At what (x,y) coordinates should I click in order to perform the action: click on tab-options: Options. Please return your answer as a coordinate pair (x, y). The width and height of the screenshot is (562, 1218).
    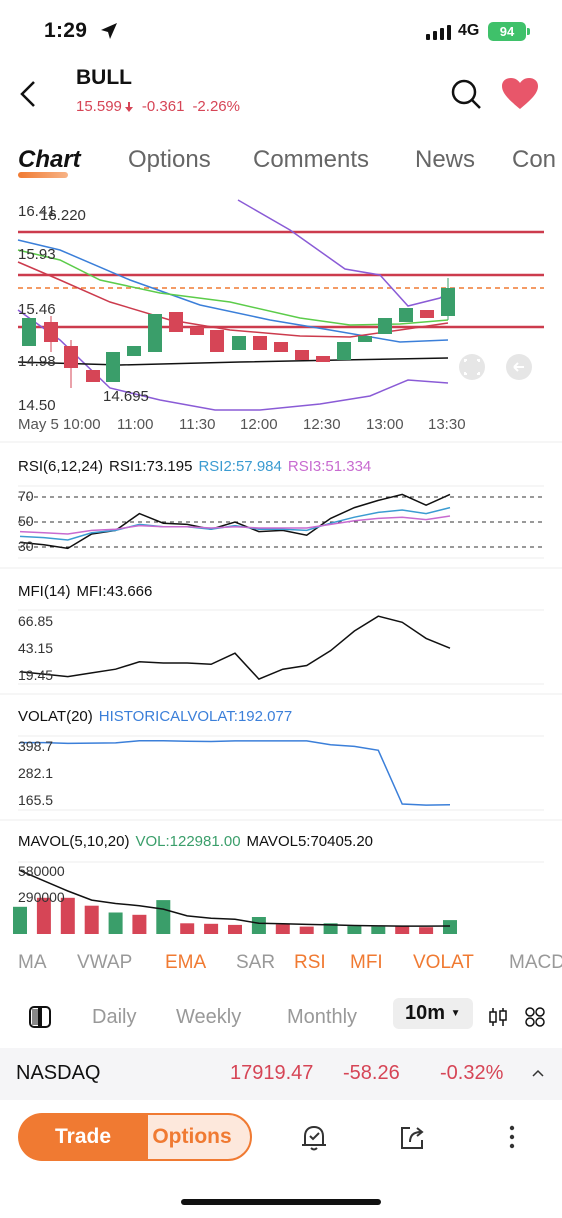
    Looking at the image, I should click on (169, 159).